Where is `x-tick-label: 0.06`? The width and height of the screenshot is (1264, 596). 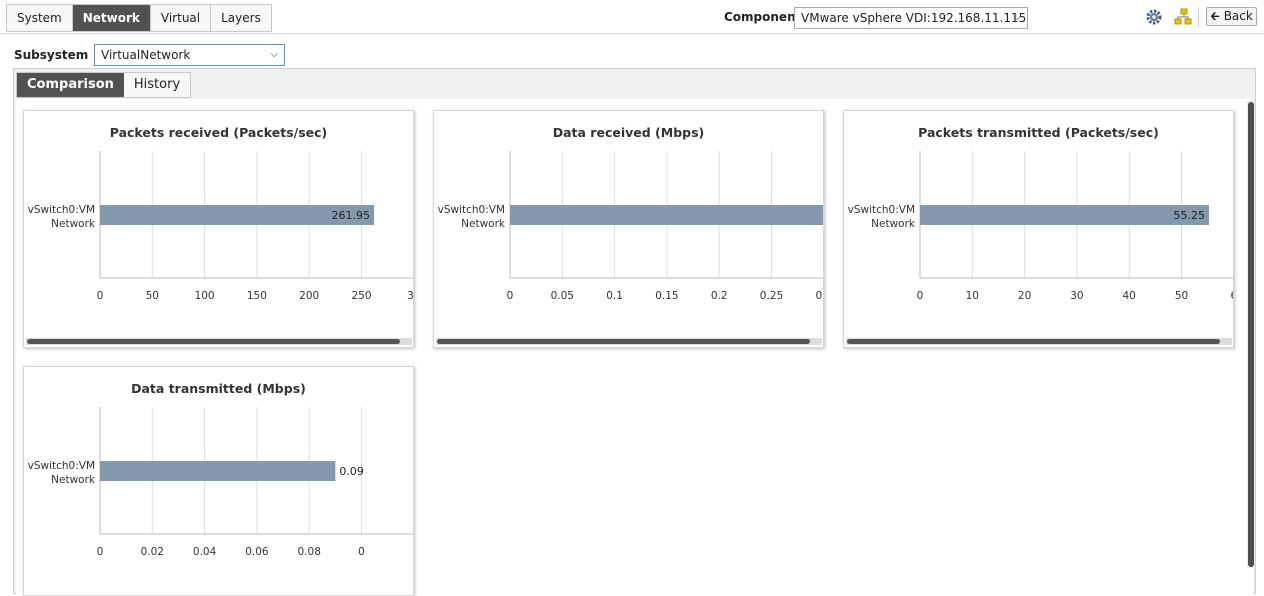 x-tick-label: 0.06 is located at coordinates (257, 552).